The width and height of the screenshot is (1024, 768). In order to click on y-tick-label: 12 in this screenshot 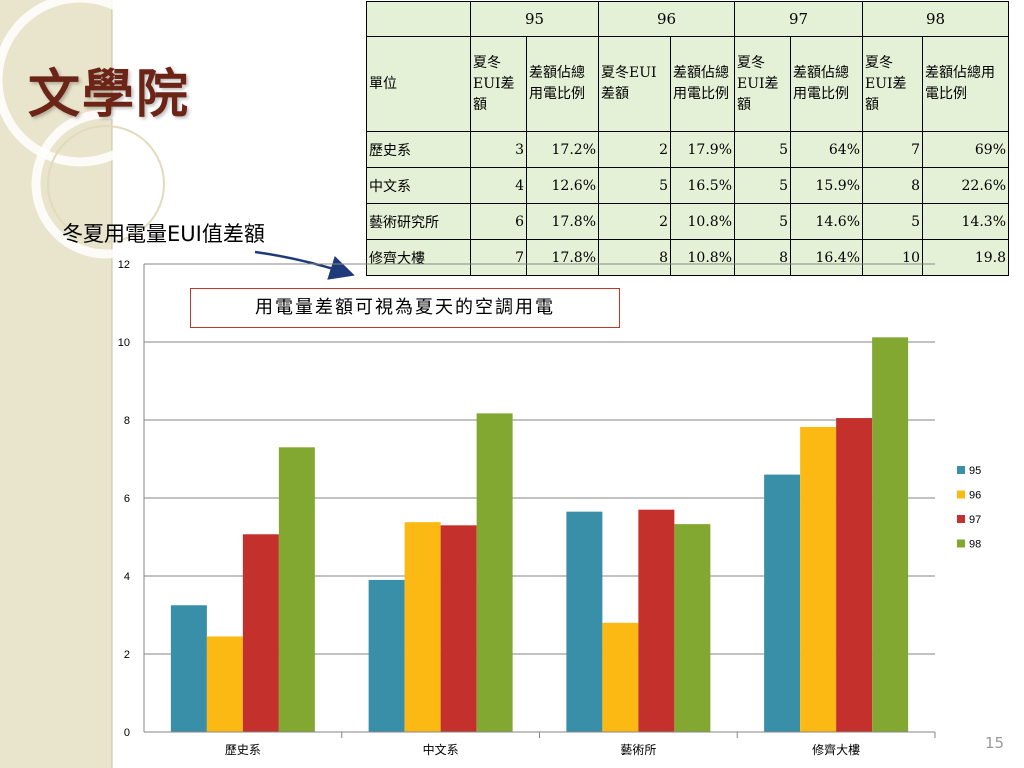, I will do `click(124, 265)`.